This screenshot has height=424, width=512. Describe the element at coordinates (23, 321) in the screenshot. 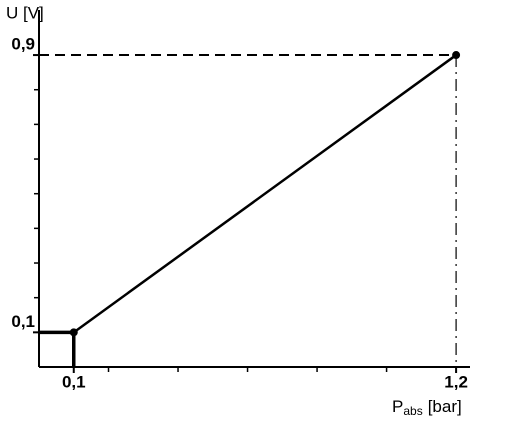

I see `y-tick-label: 0,1` at that location.